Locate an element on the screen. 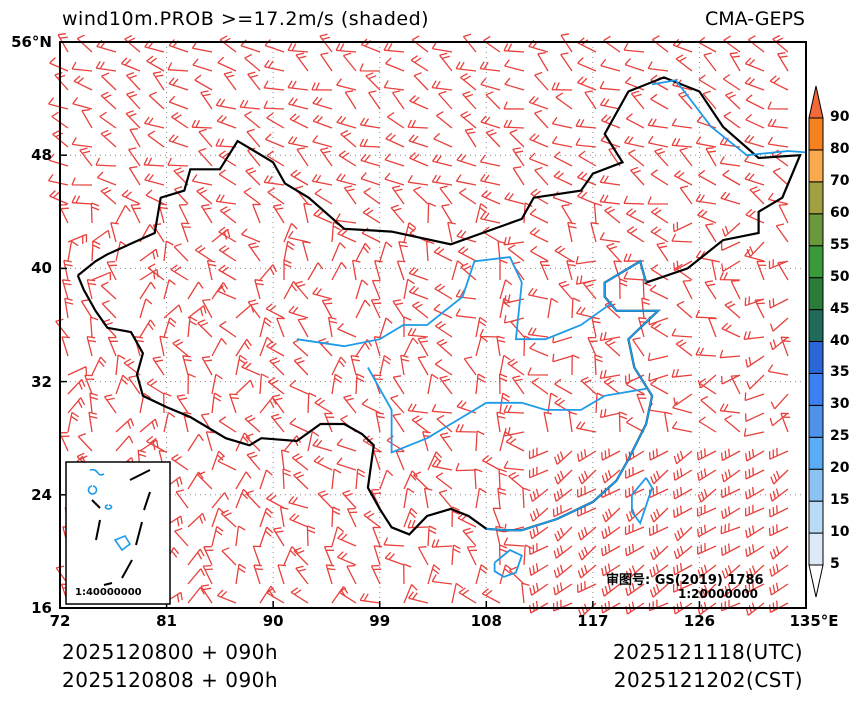  lon-label: 99 is located at coordinates (380, 621).